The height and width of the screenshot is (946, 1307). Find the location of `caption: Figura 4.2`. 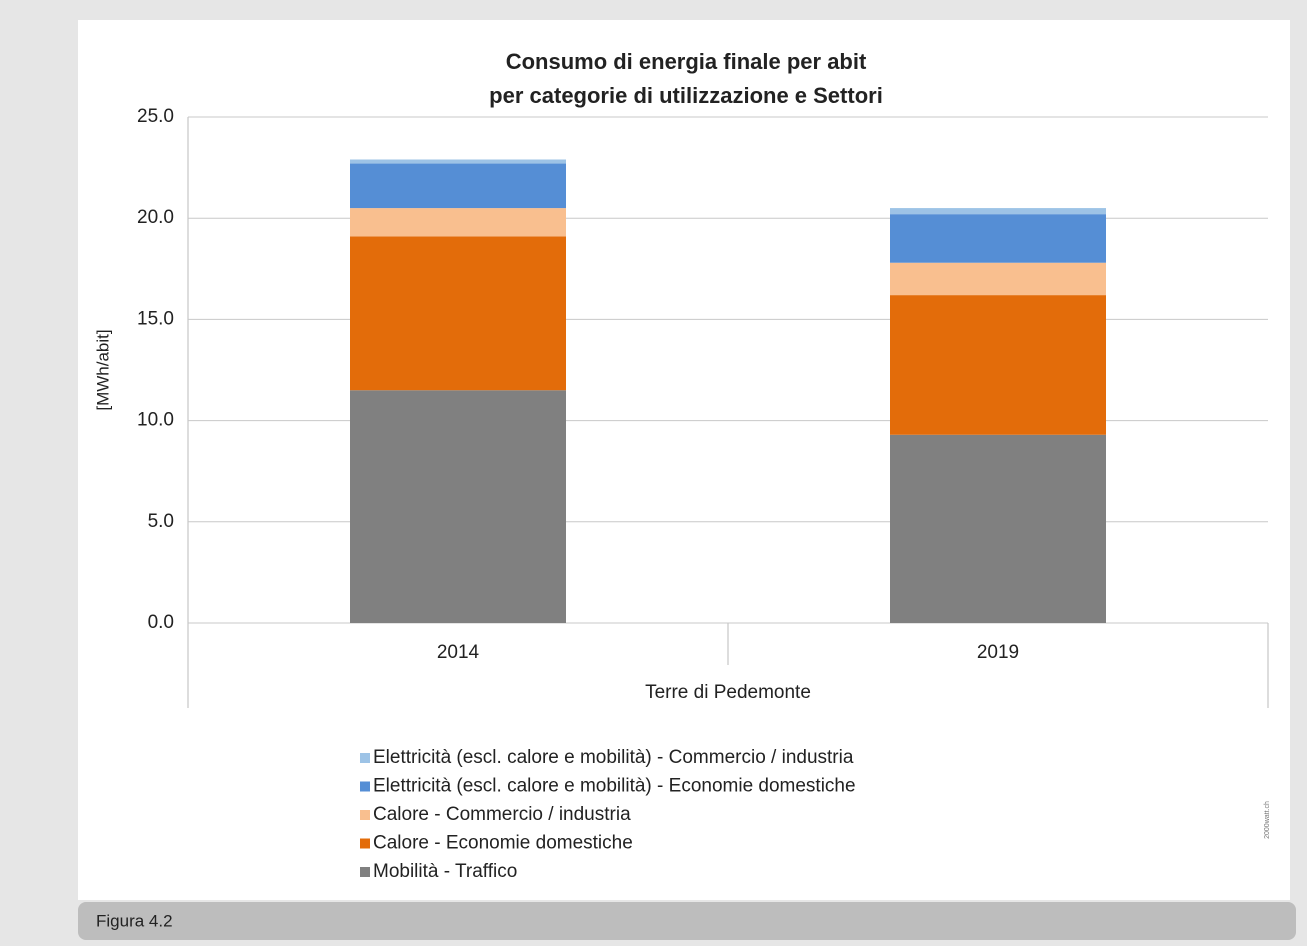

caption: Figura 4.2 is located at coordinates (134, 920).